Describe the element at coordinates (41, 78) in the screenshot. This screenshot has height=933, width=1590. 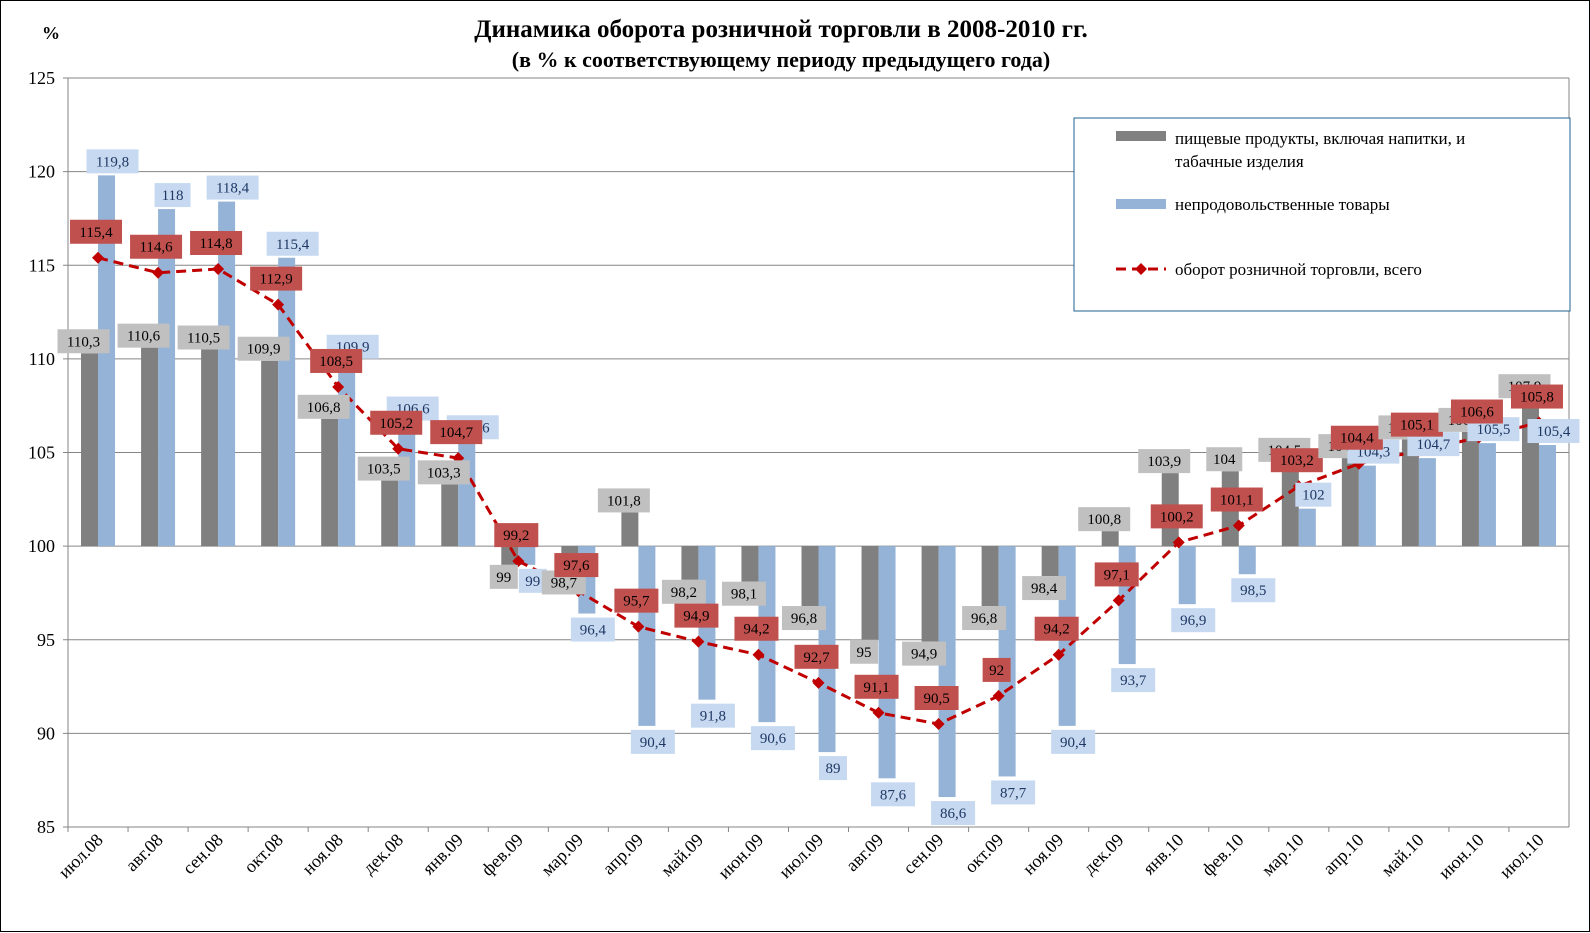
I see `y-tick-label: 125` at that location.